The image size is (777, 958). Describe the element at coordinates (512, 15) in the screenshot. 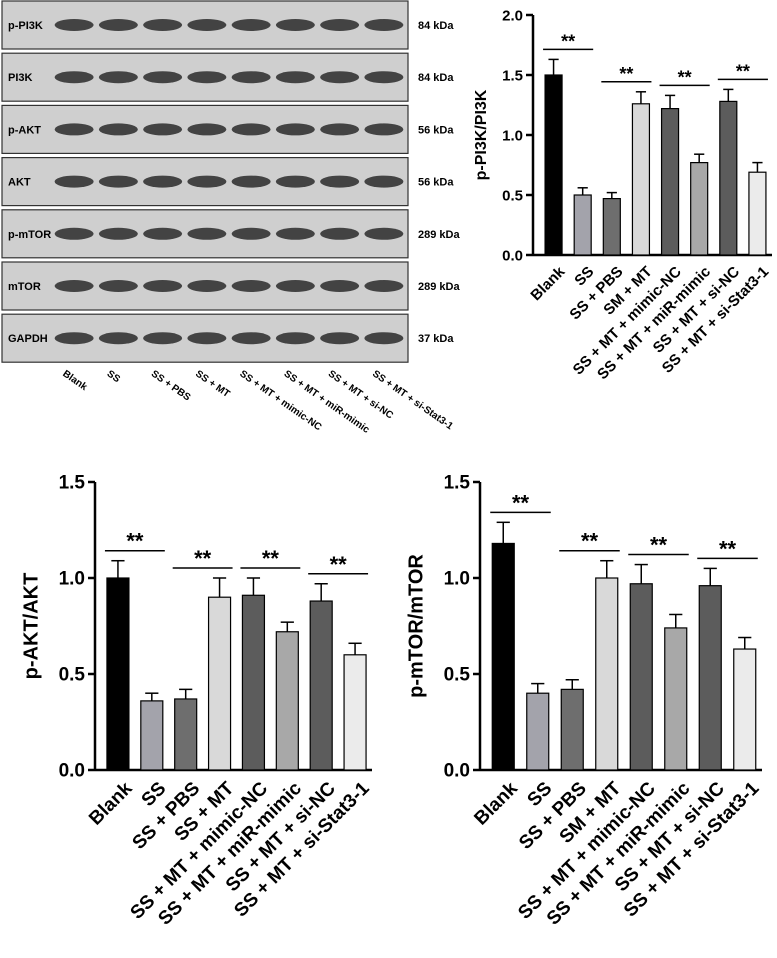

I see `y-tick-label: 2.0` at that location.